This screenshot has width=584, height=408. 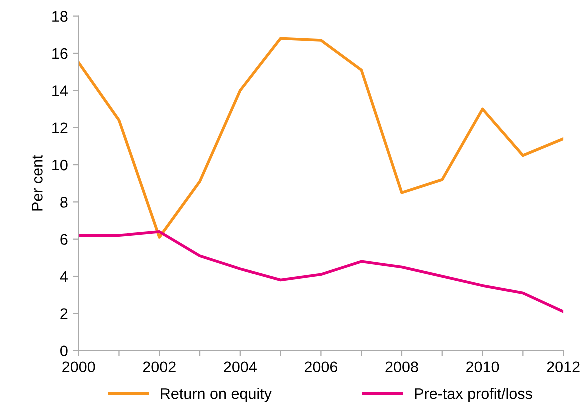 What do you see at coordinates (473, 395) in the screenshot?
I see `legend-label: Pre-tax profit/loss` at bounding box center [473, 395].